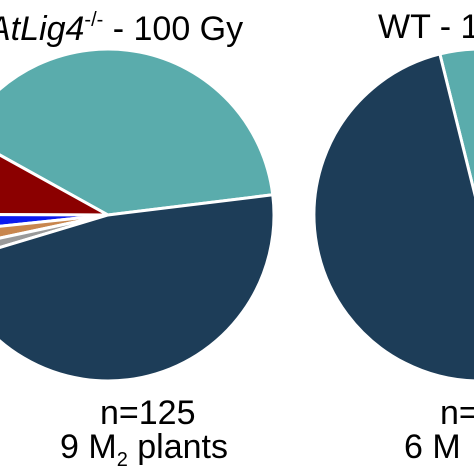 The height and width of the screenshot is (474, 474). What do you see at coordinates (88, 447) in the screenshot?
I see `plants-prefix: 9 M` at bounding box center [88, 447].